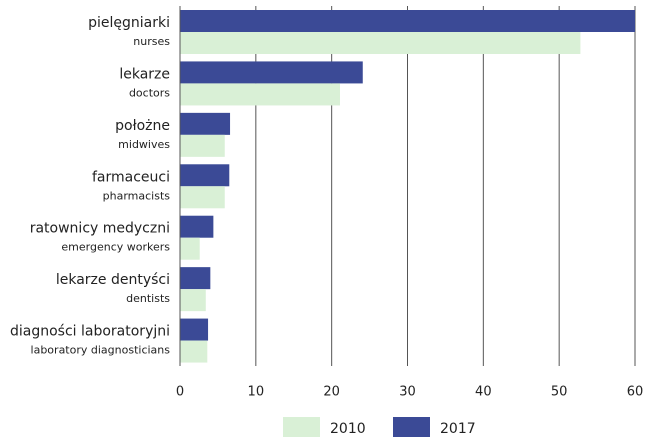 The image size is (645, 441). What do you see at coordinates (90, 332) in the screenshot?
I see `category-label: diagności laboratoryjni` at bounding box center [90, 332].